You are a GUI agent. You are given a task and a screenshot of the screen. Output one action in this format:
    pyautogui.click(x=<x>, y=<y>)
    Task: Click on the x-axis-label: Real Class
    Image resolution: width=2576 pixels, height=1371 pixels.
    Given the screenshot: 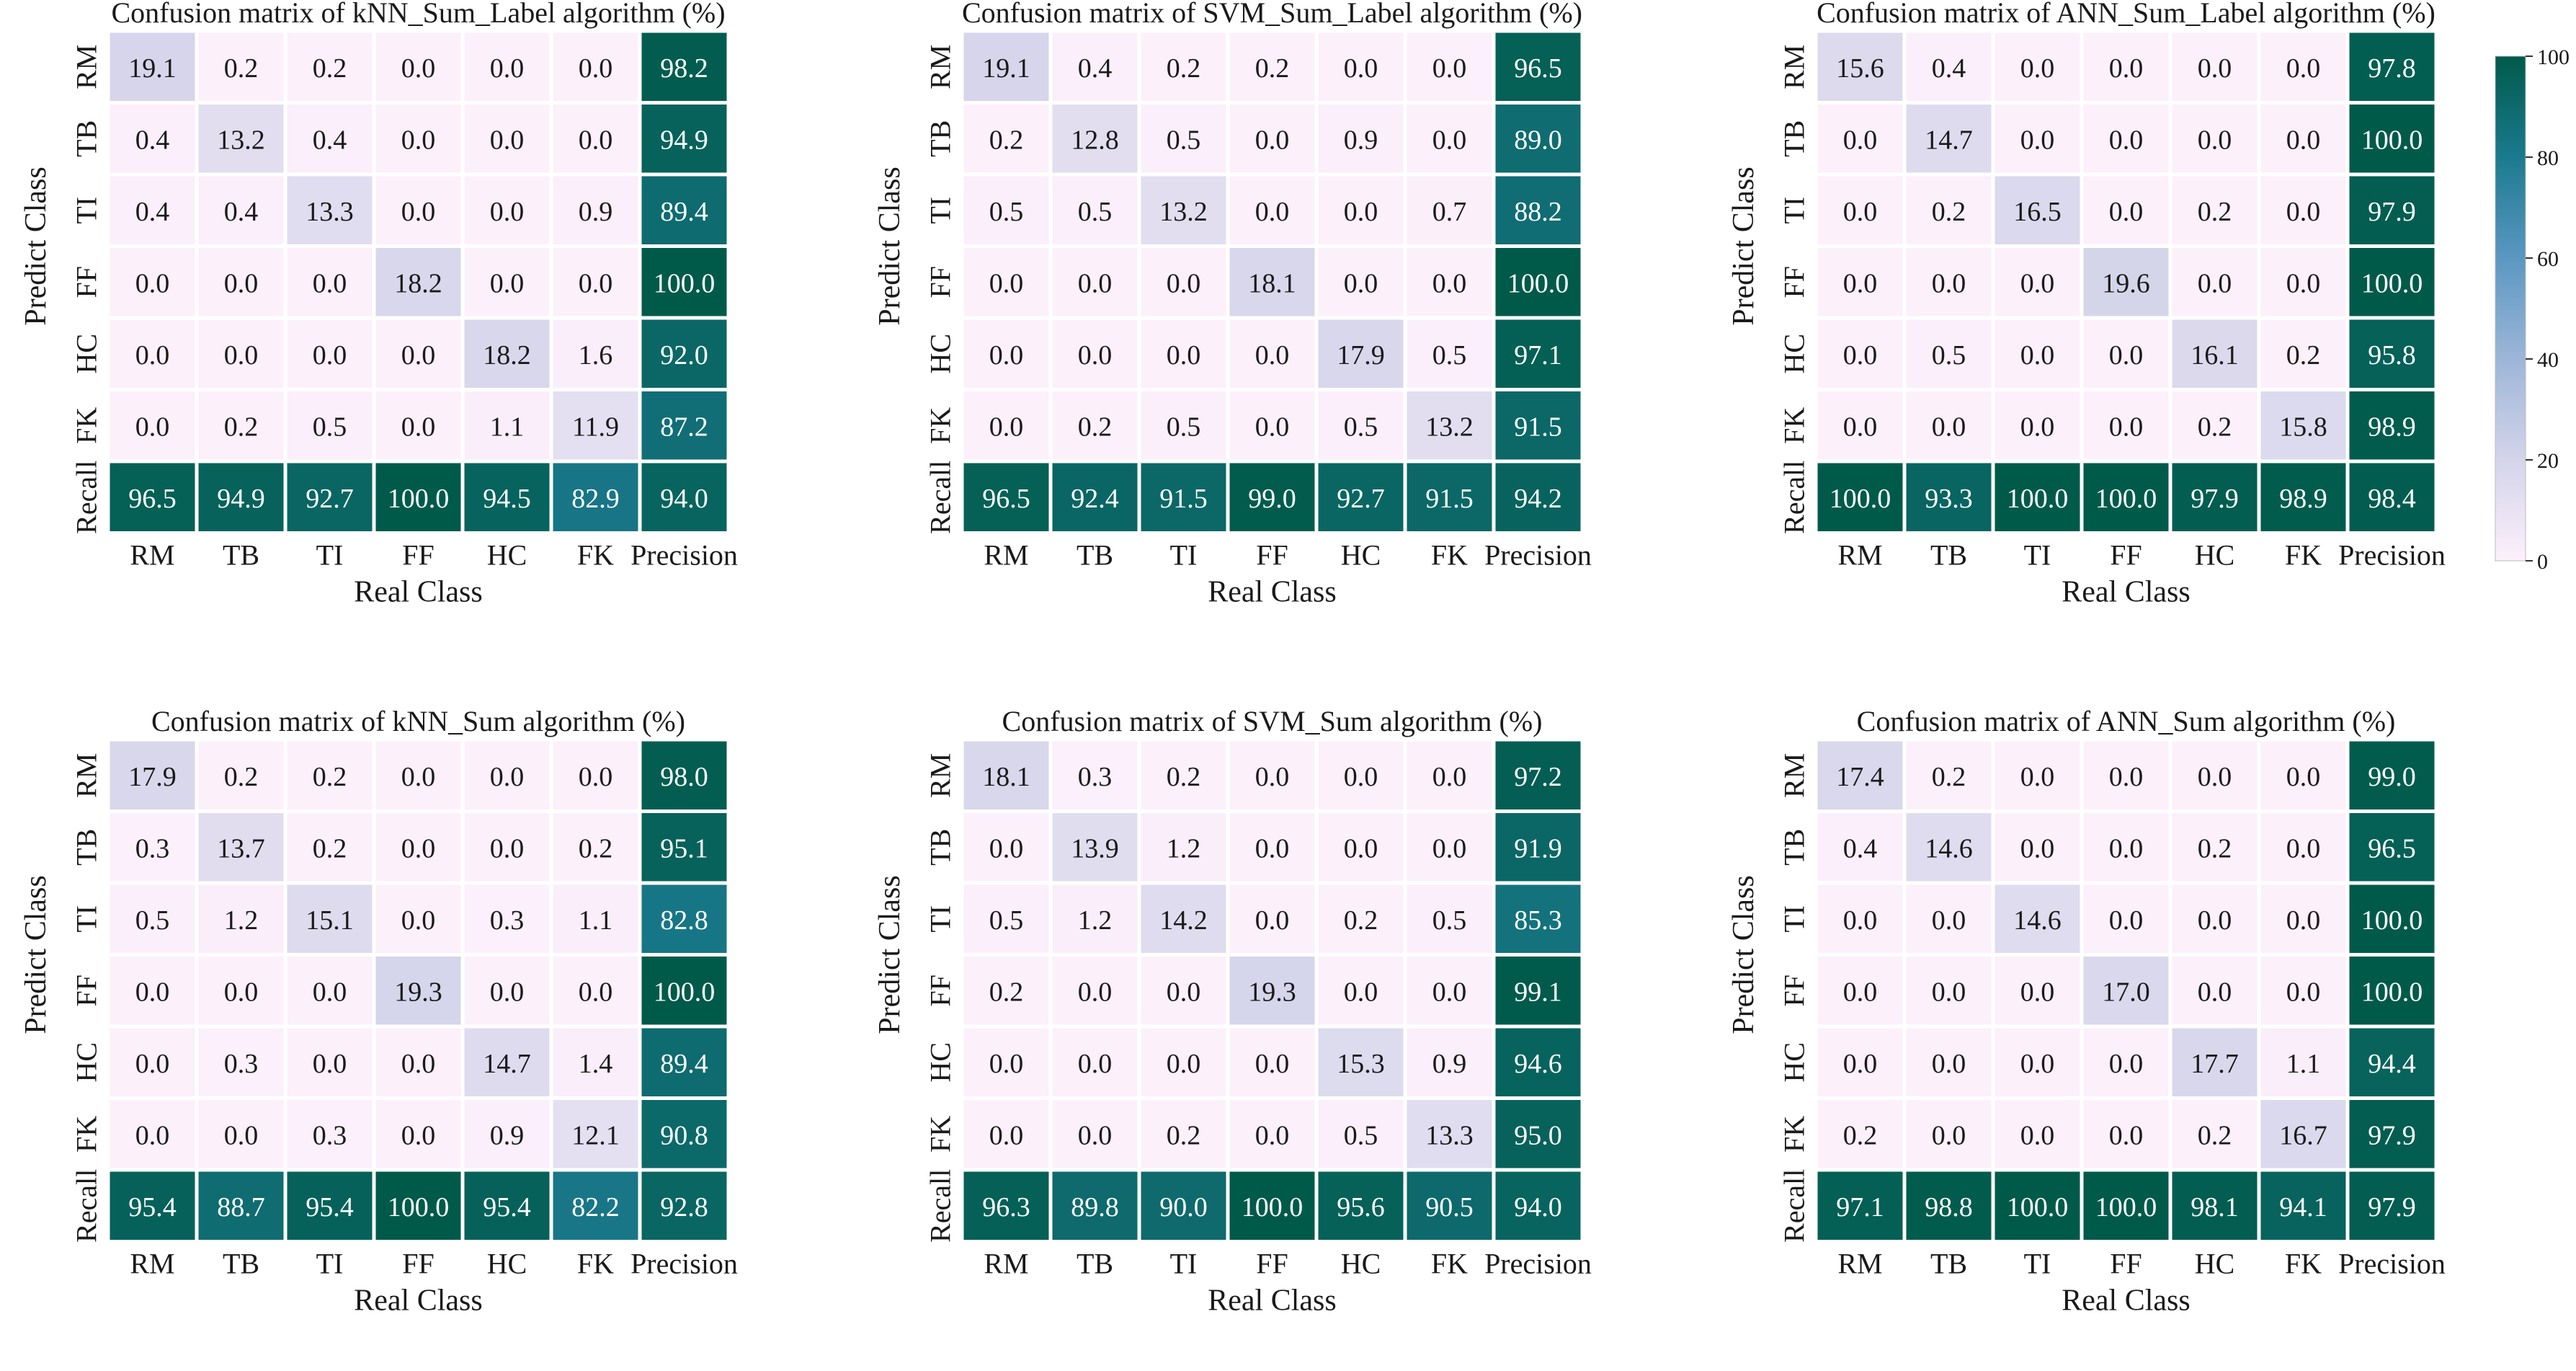 What is the action you would take?
    pyautogui.click(x=1272, y=592)
    